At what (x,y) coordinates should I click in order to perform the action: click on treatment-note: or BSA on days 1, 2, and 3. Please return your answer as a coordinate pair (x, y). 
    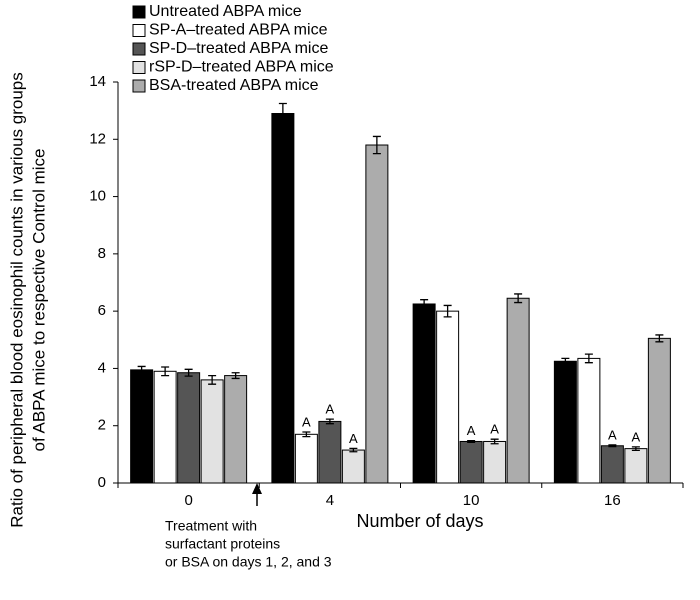
    Looking at the image, I should click on (248, 562).